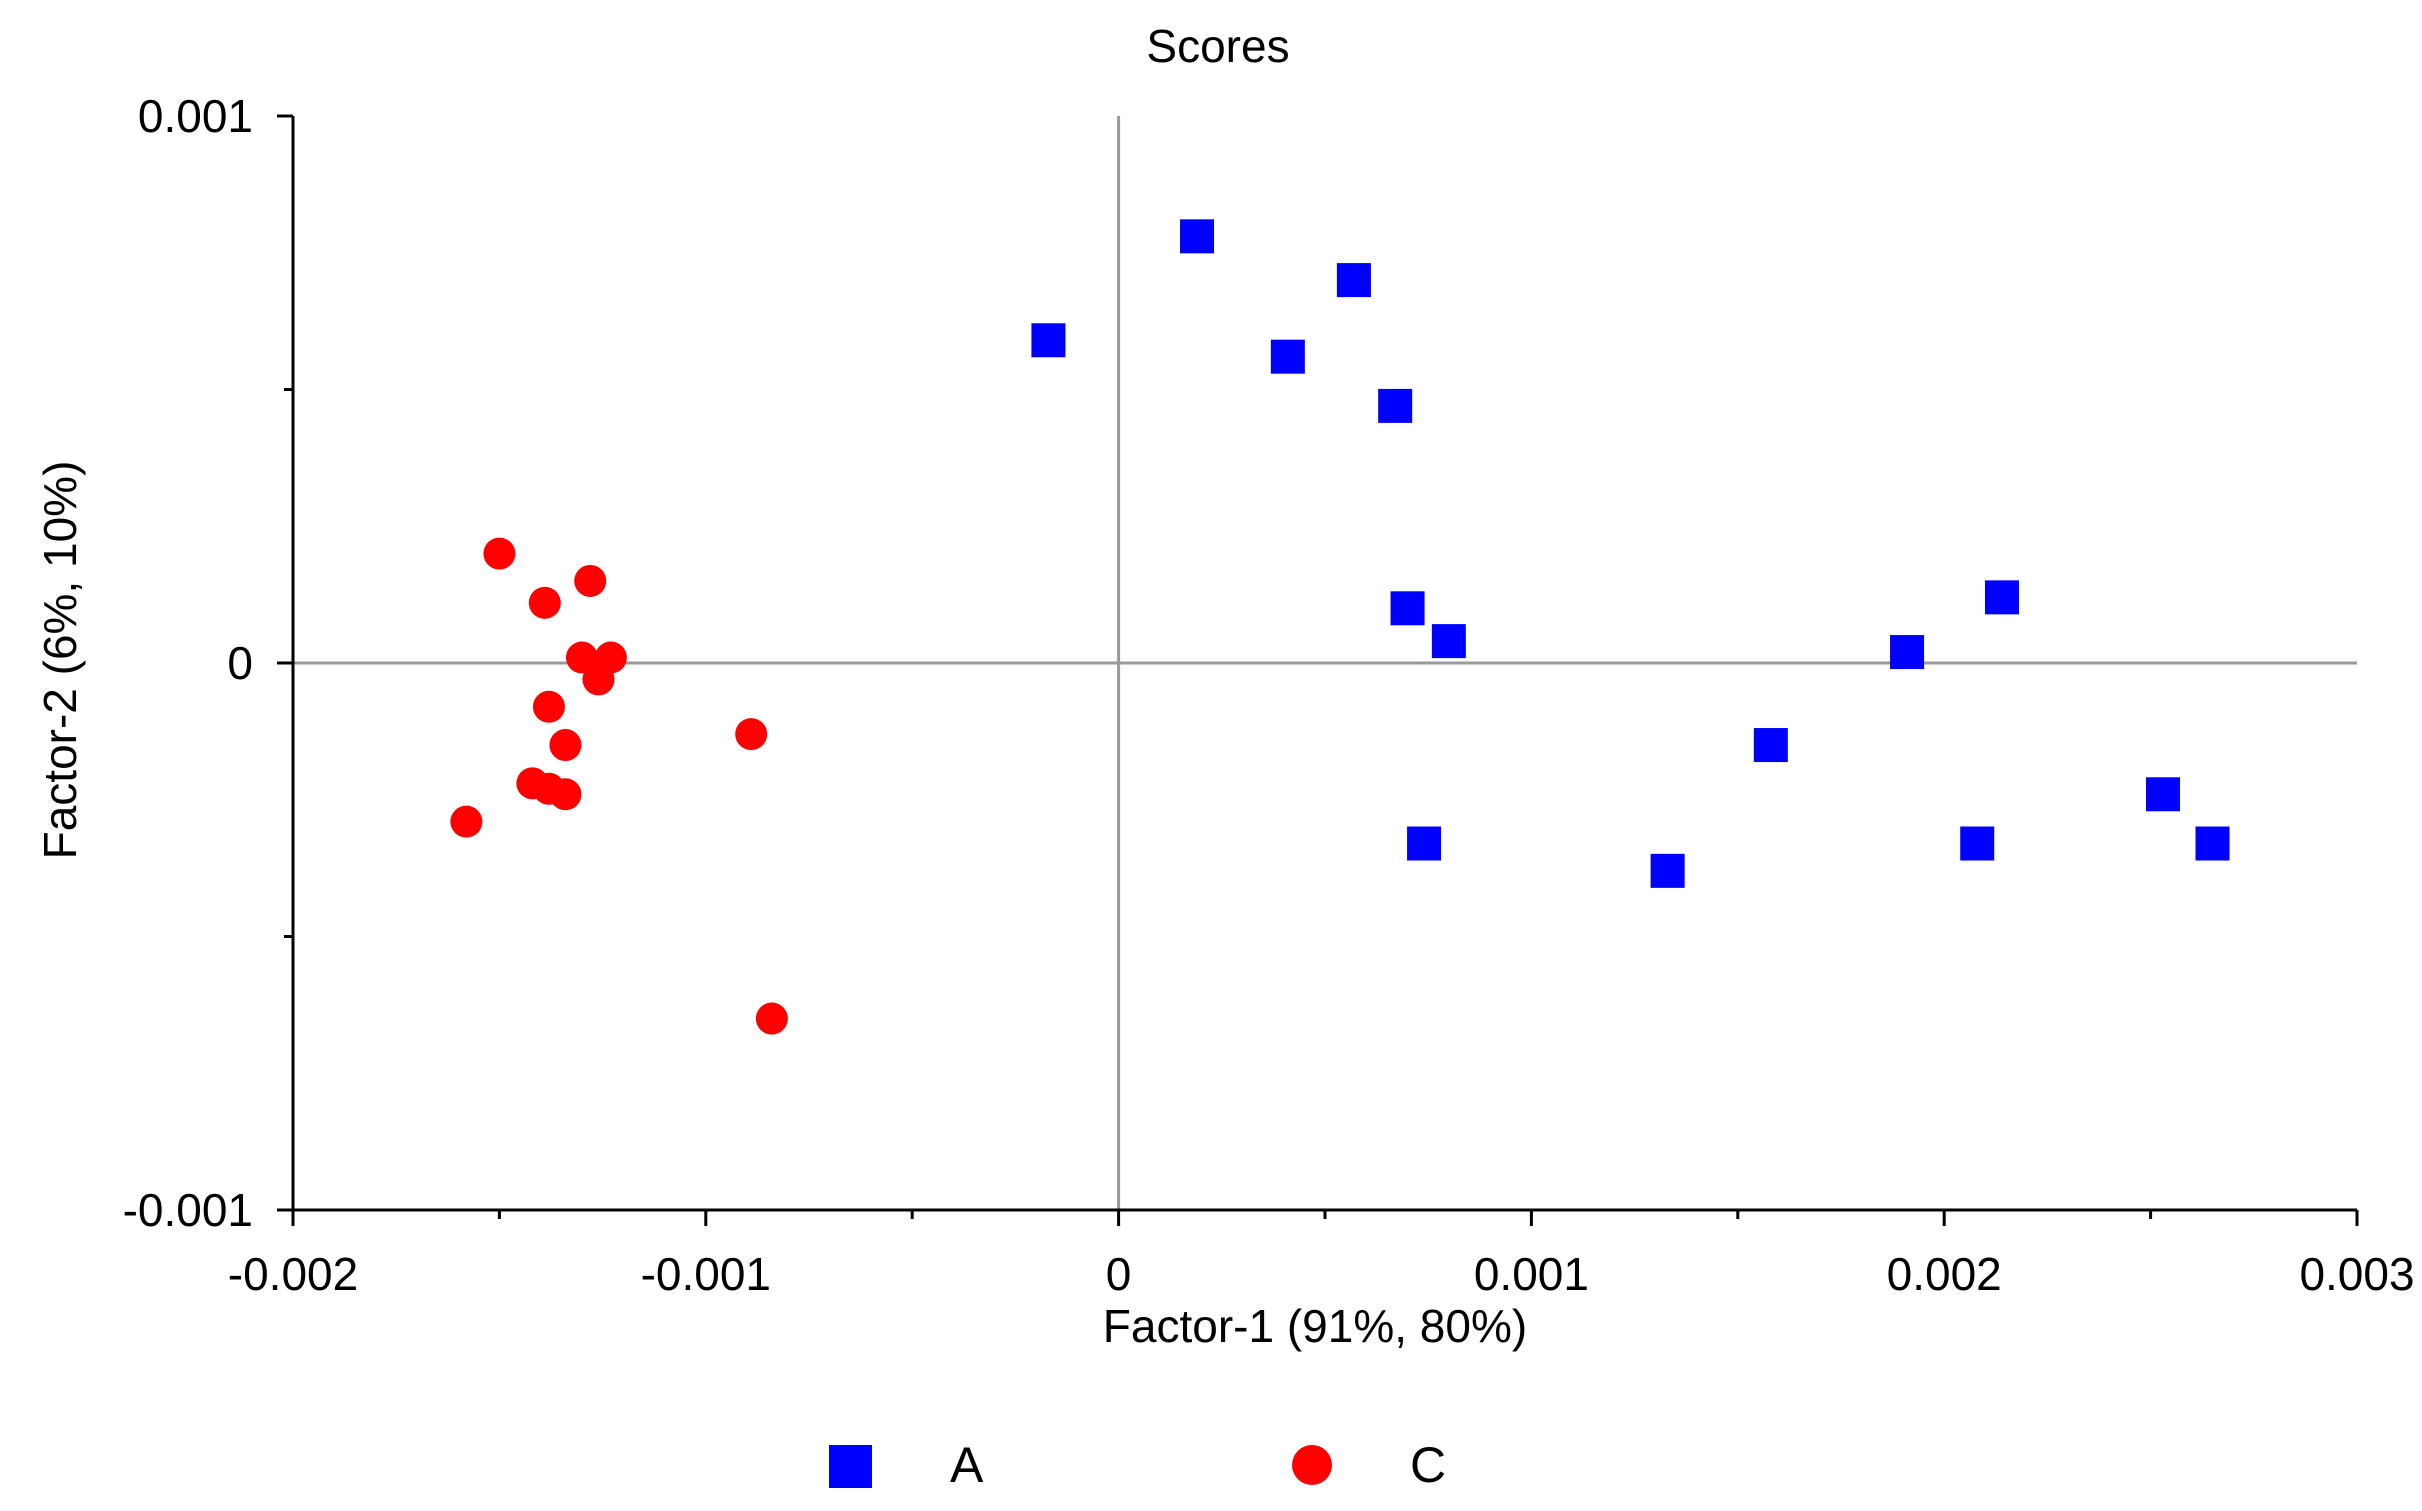 The height and width of the screenshot is (1511, 2422). Describe the element at coordinates (1944, 1274) in the screenshot. I see `x-tick-label: 0.002` at that location.